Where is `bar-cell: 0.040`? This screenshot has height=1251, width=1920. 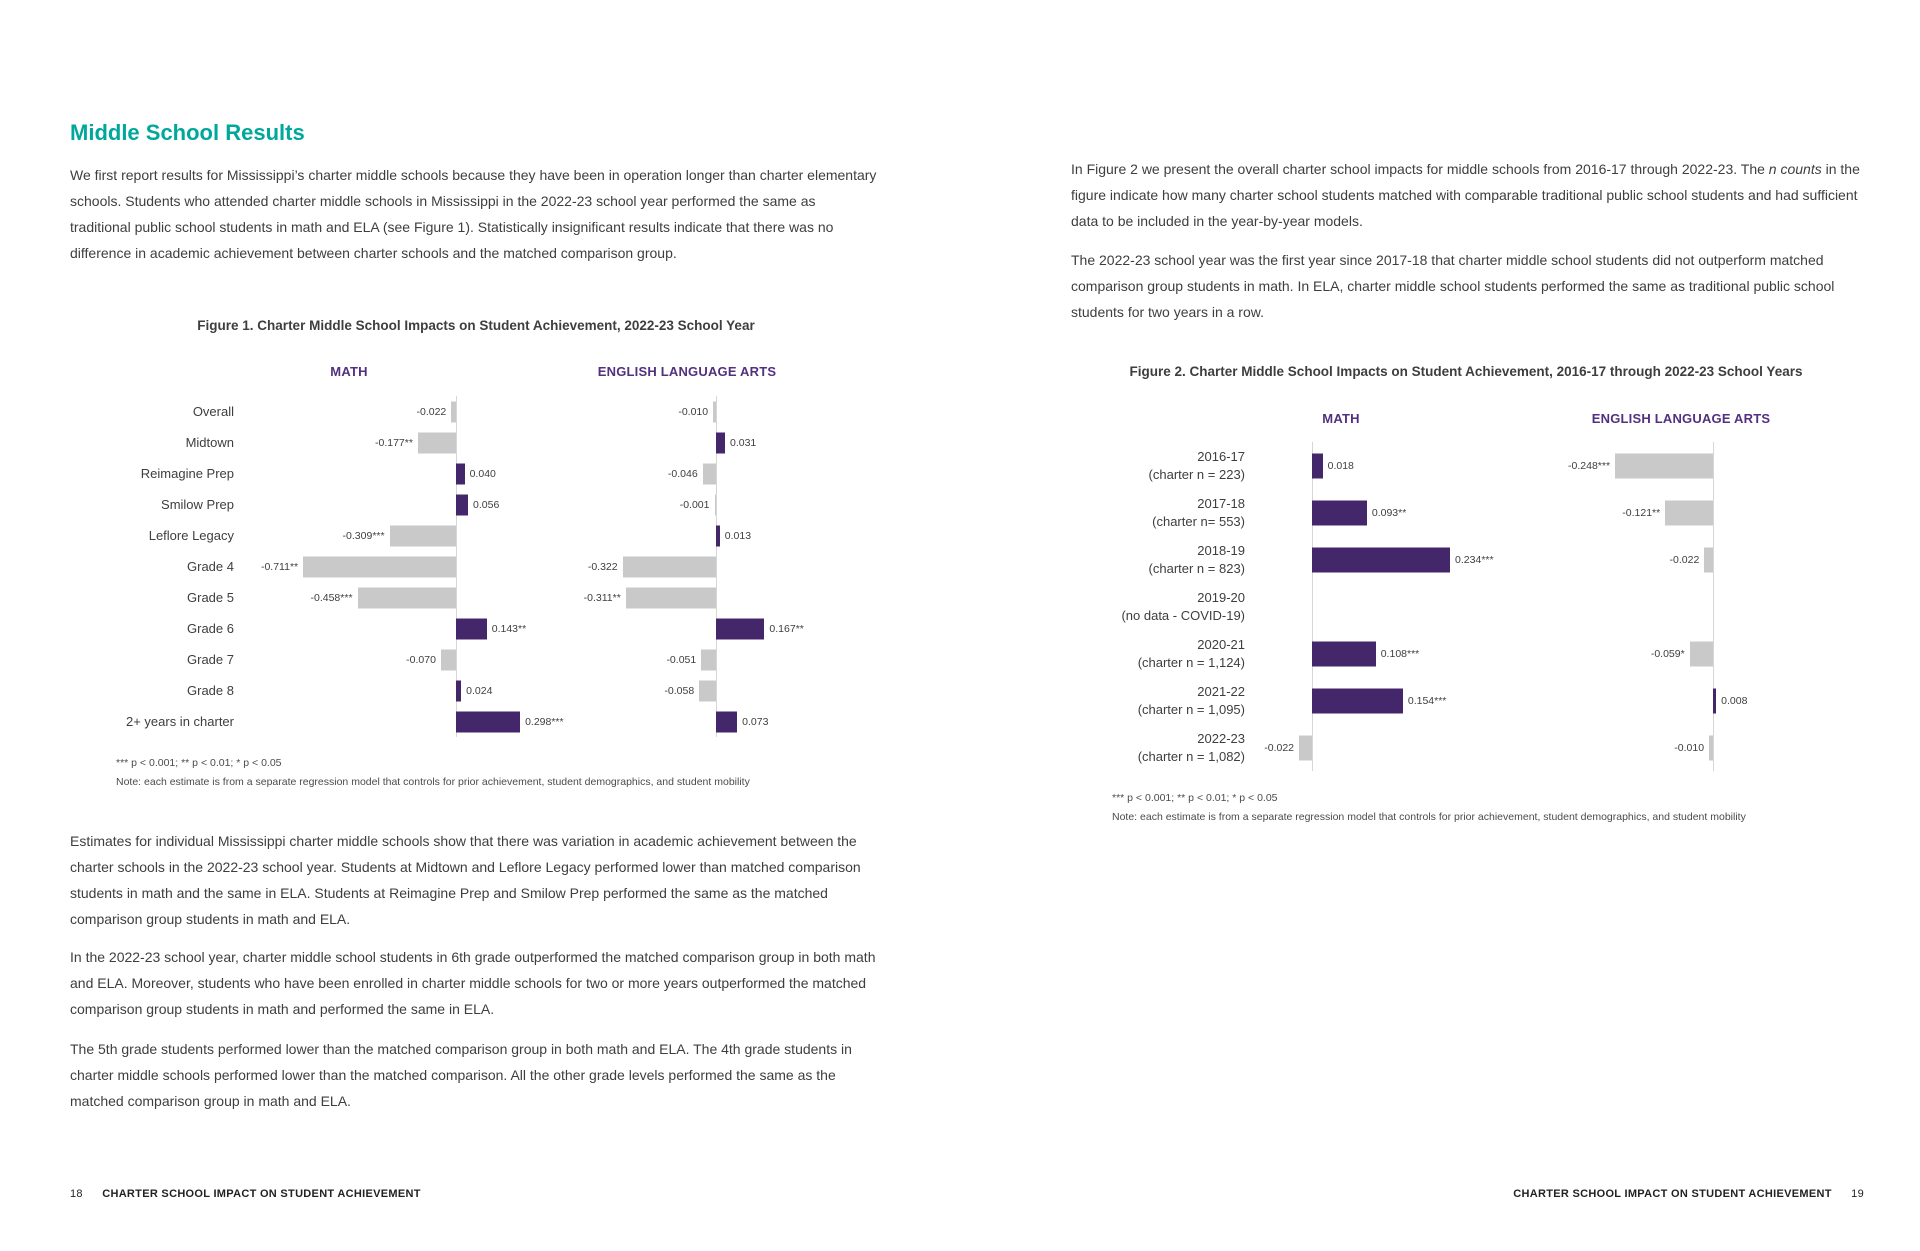
bar-cell: 0.040 is located at coordinates (403, 473).